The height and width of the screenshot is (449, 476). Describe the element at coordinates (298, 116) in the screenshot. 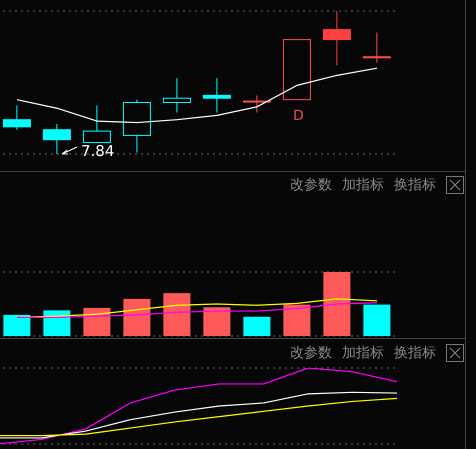

I see `annotation: D` at that location.